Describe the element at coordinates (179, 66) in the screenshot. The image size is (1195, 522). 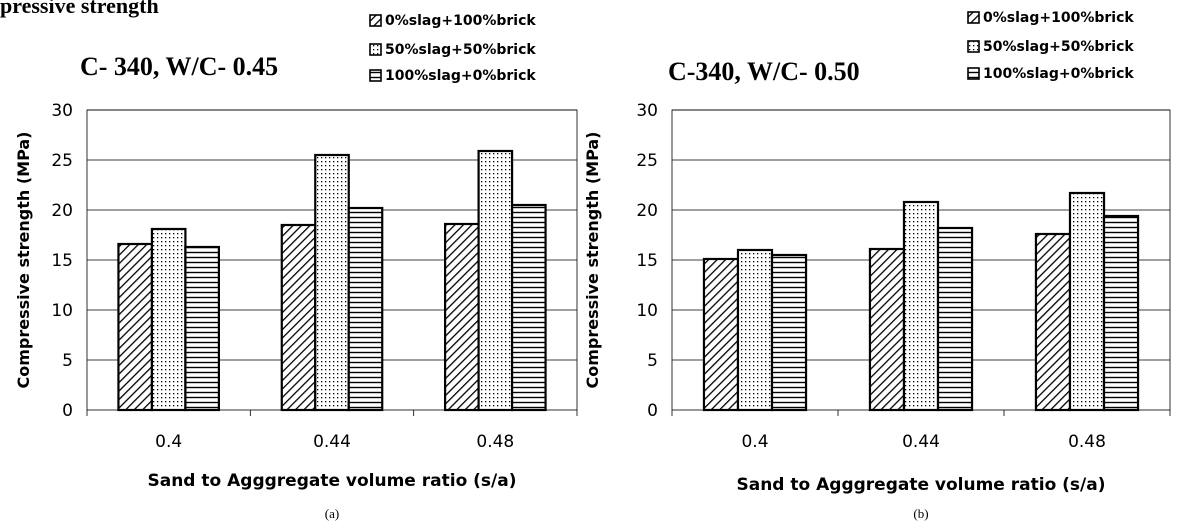
I see `chart-title-a: C- 340, W/C- 0.45` at that location.